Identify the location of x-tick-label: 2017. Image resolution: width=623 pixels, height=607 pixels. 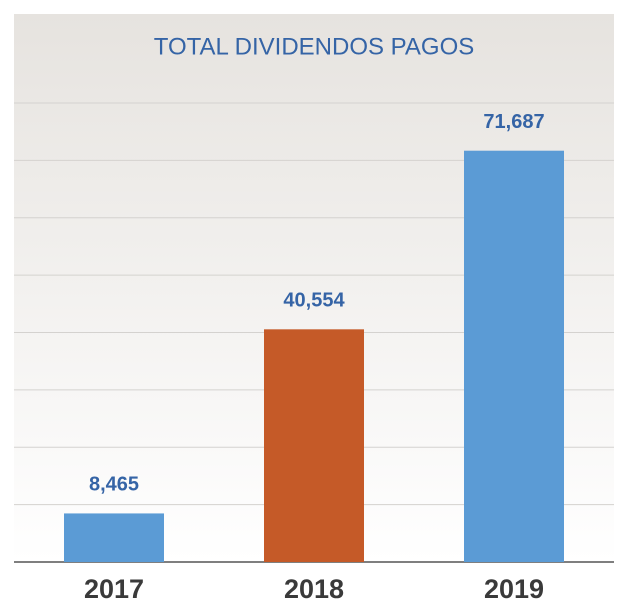
(114, 589).